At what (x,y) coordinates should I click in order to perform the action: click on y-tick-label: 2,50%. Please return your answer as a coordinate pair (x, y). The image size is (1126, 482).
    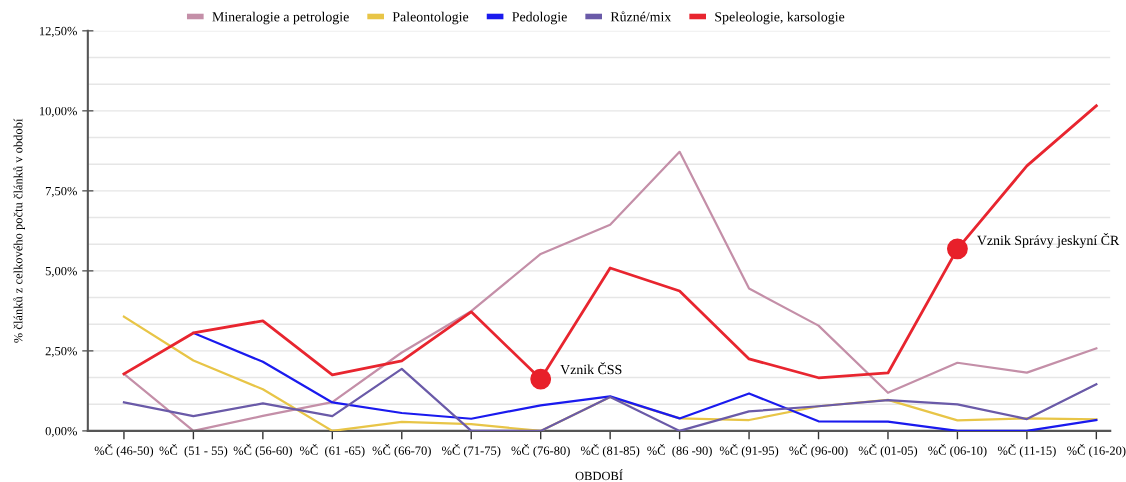
    Looking at the image, I should click on (61, 352).